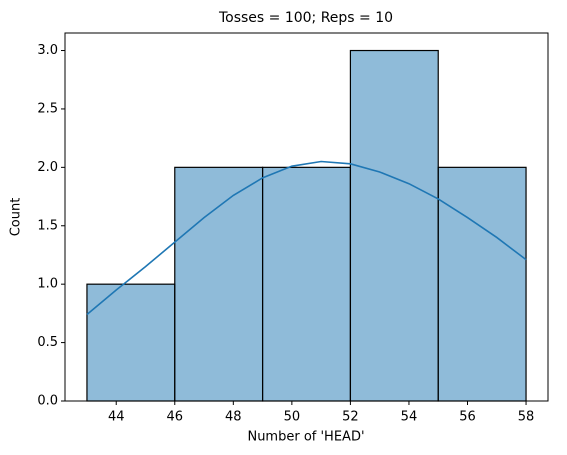  What do you see at coordinates (305, 437) in the screenshot?
I see `x-axis-label: Number of 'HEAD'` at bounding box center [305, 437].